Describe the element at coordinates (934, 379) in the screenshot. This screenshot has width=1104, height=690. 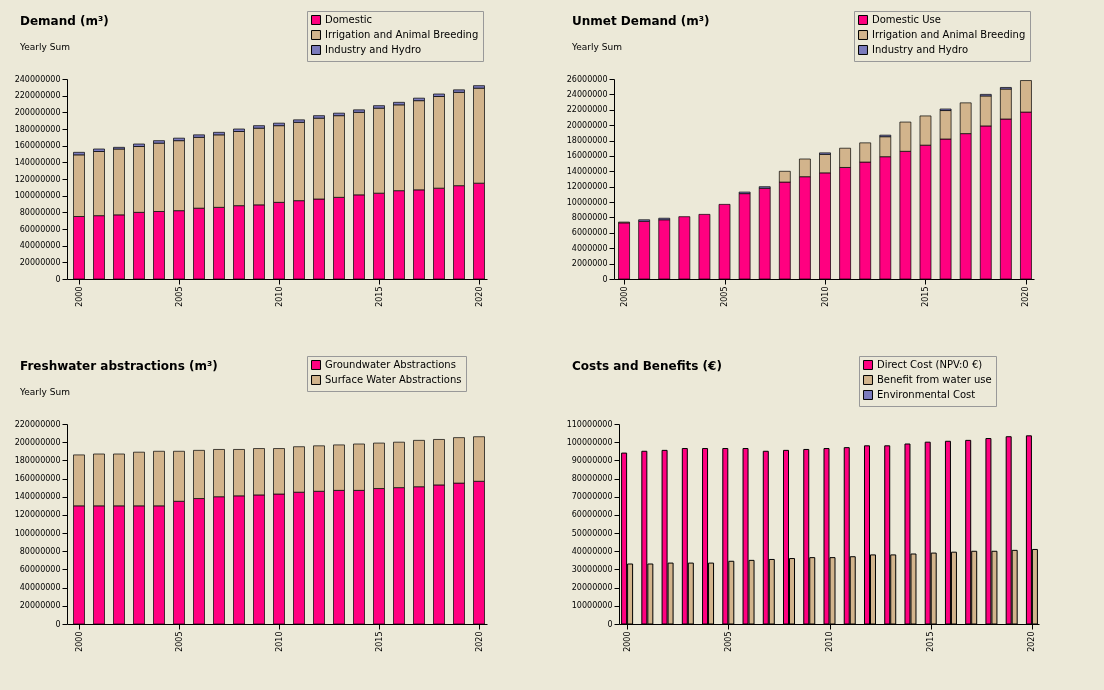
I see `legend-label: Benefit from water use` at that location.